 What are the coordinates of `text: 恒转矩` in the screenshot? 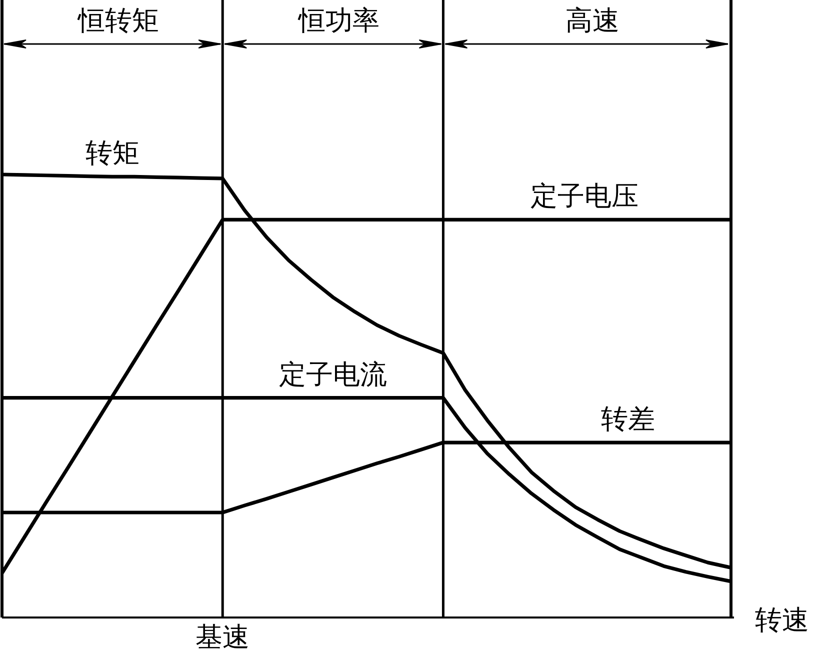 It's located at (117, 21).